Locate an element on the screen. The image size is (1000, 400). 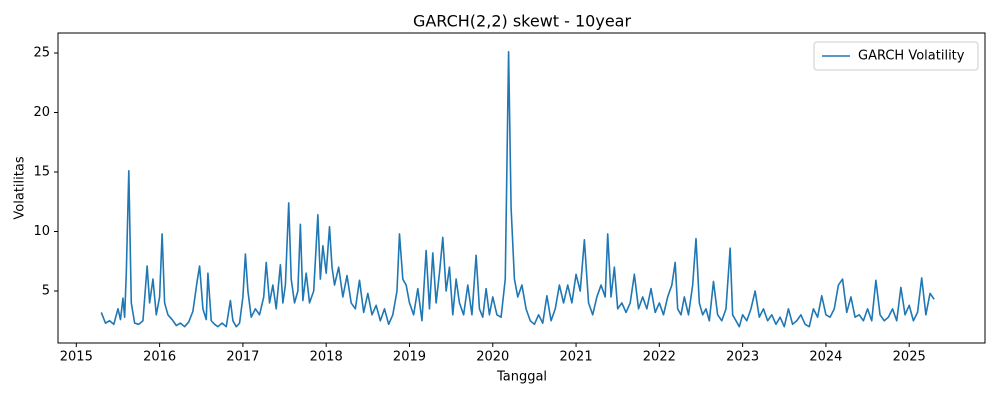
legend-label: GARCH Volatility is located at coordinates (911, 56).